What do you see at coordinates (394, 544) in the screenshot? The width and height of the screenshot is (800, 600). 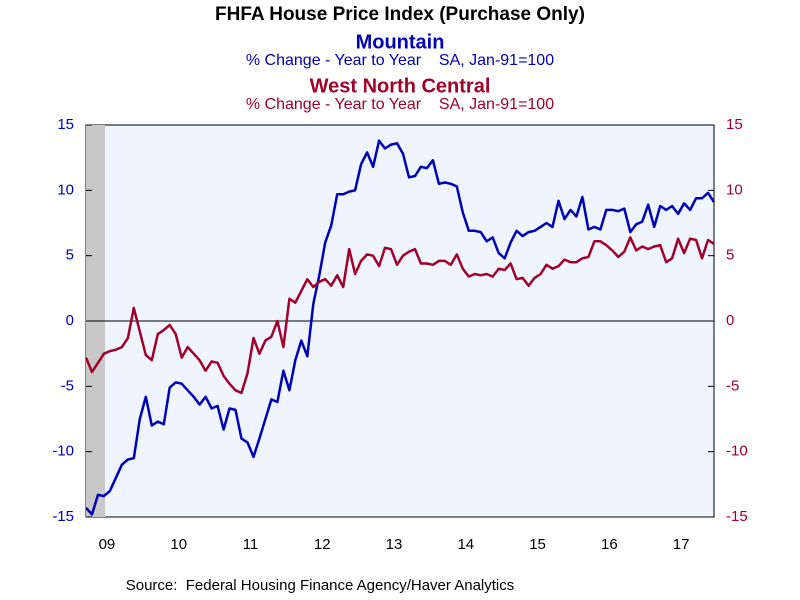 I see `x-tick-label: 13` at bounding box center [394, 544].